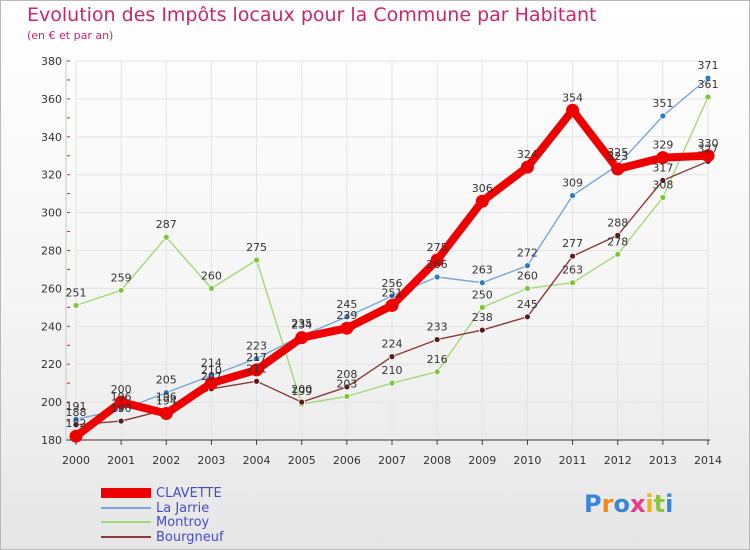 The width and height of the screenshot is (750, 550). What do you see at coordinates (437, 359) in the screenshot?
I see `data-label: 216` at bounding box center [437, 359].